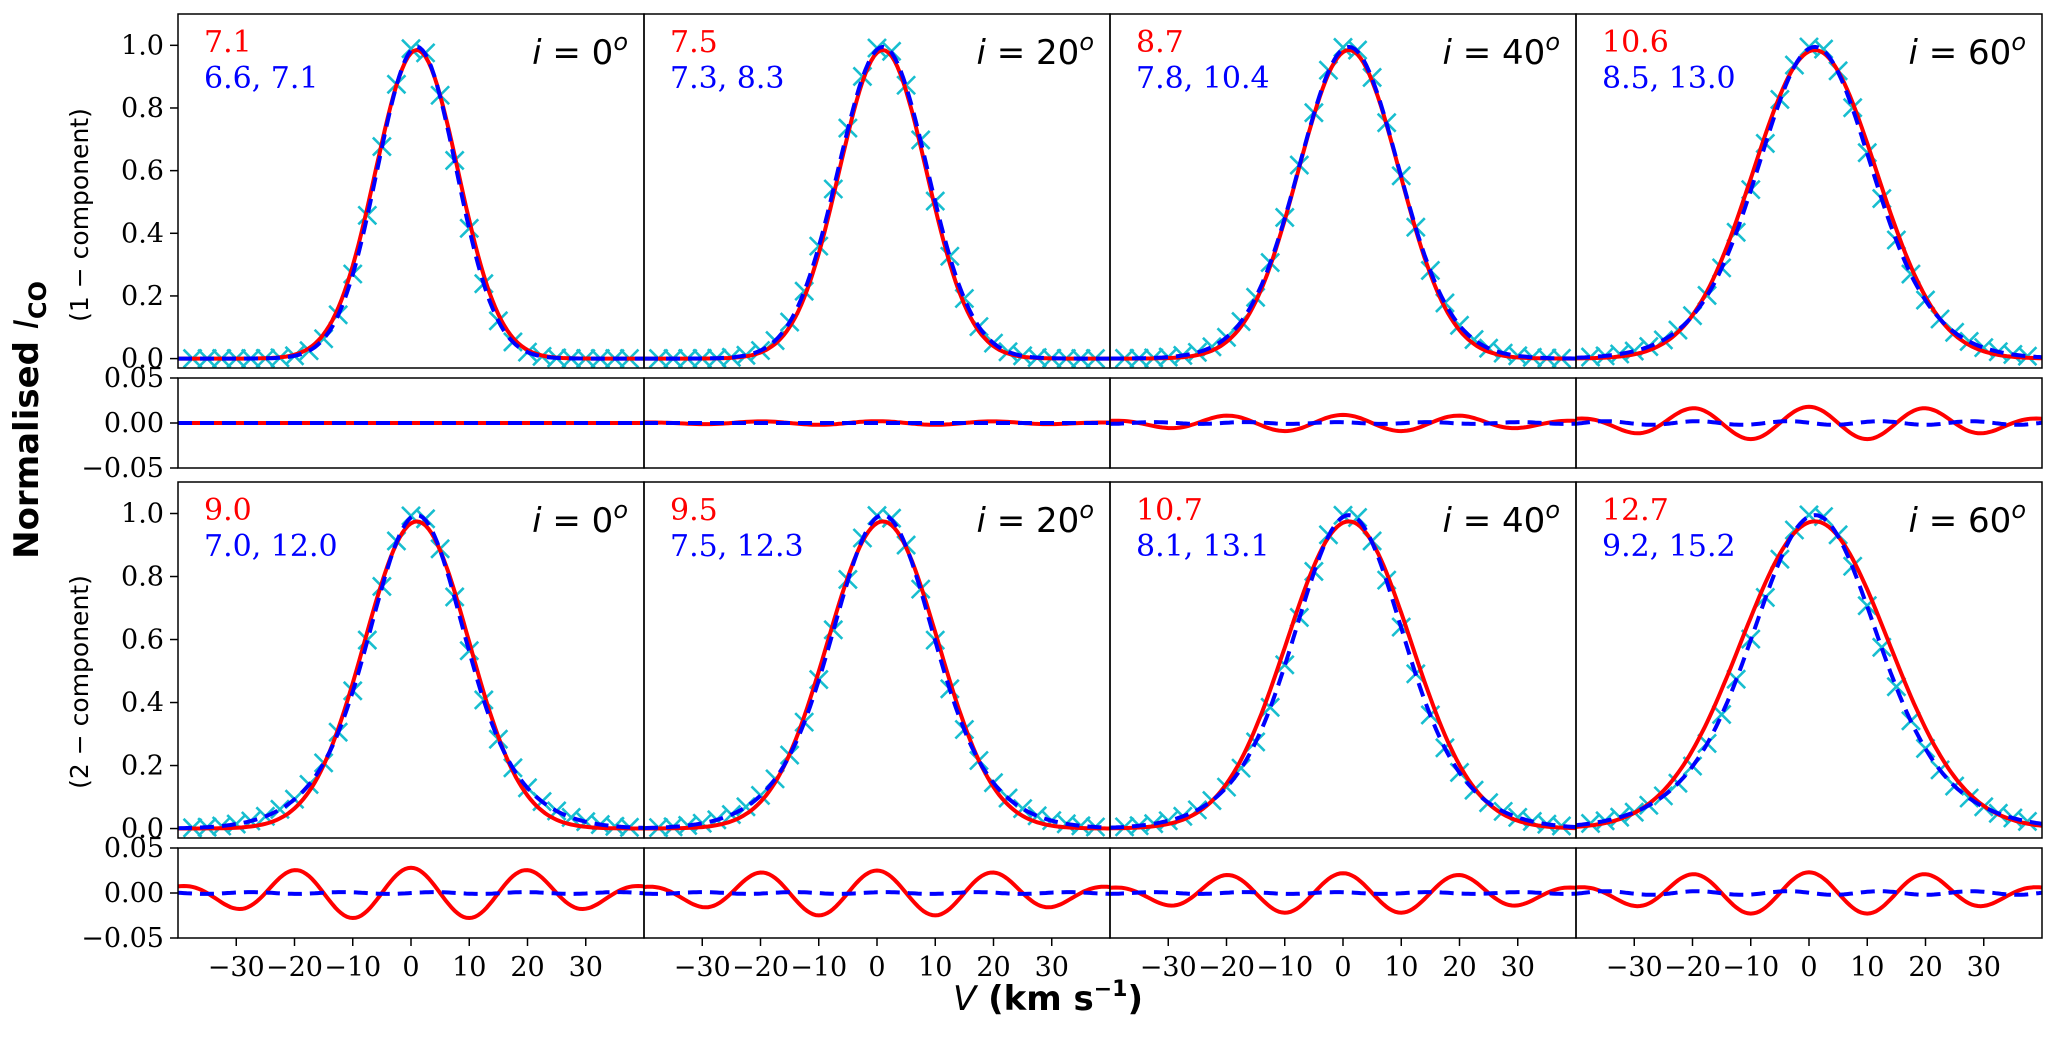  What do you see at coordinates (261, 78) in the screenshot?
I see `sigma-label-blue: 6.6, 7.1` at bounding box center [261, 78].